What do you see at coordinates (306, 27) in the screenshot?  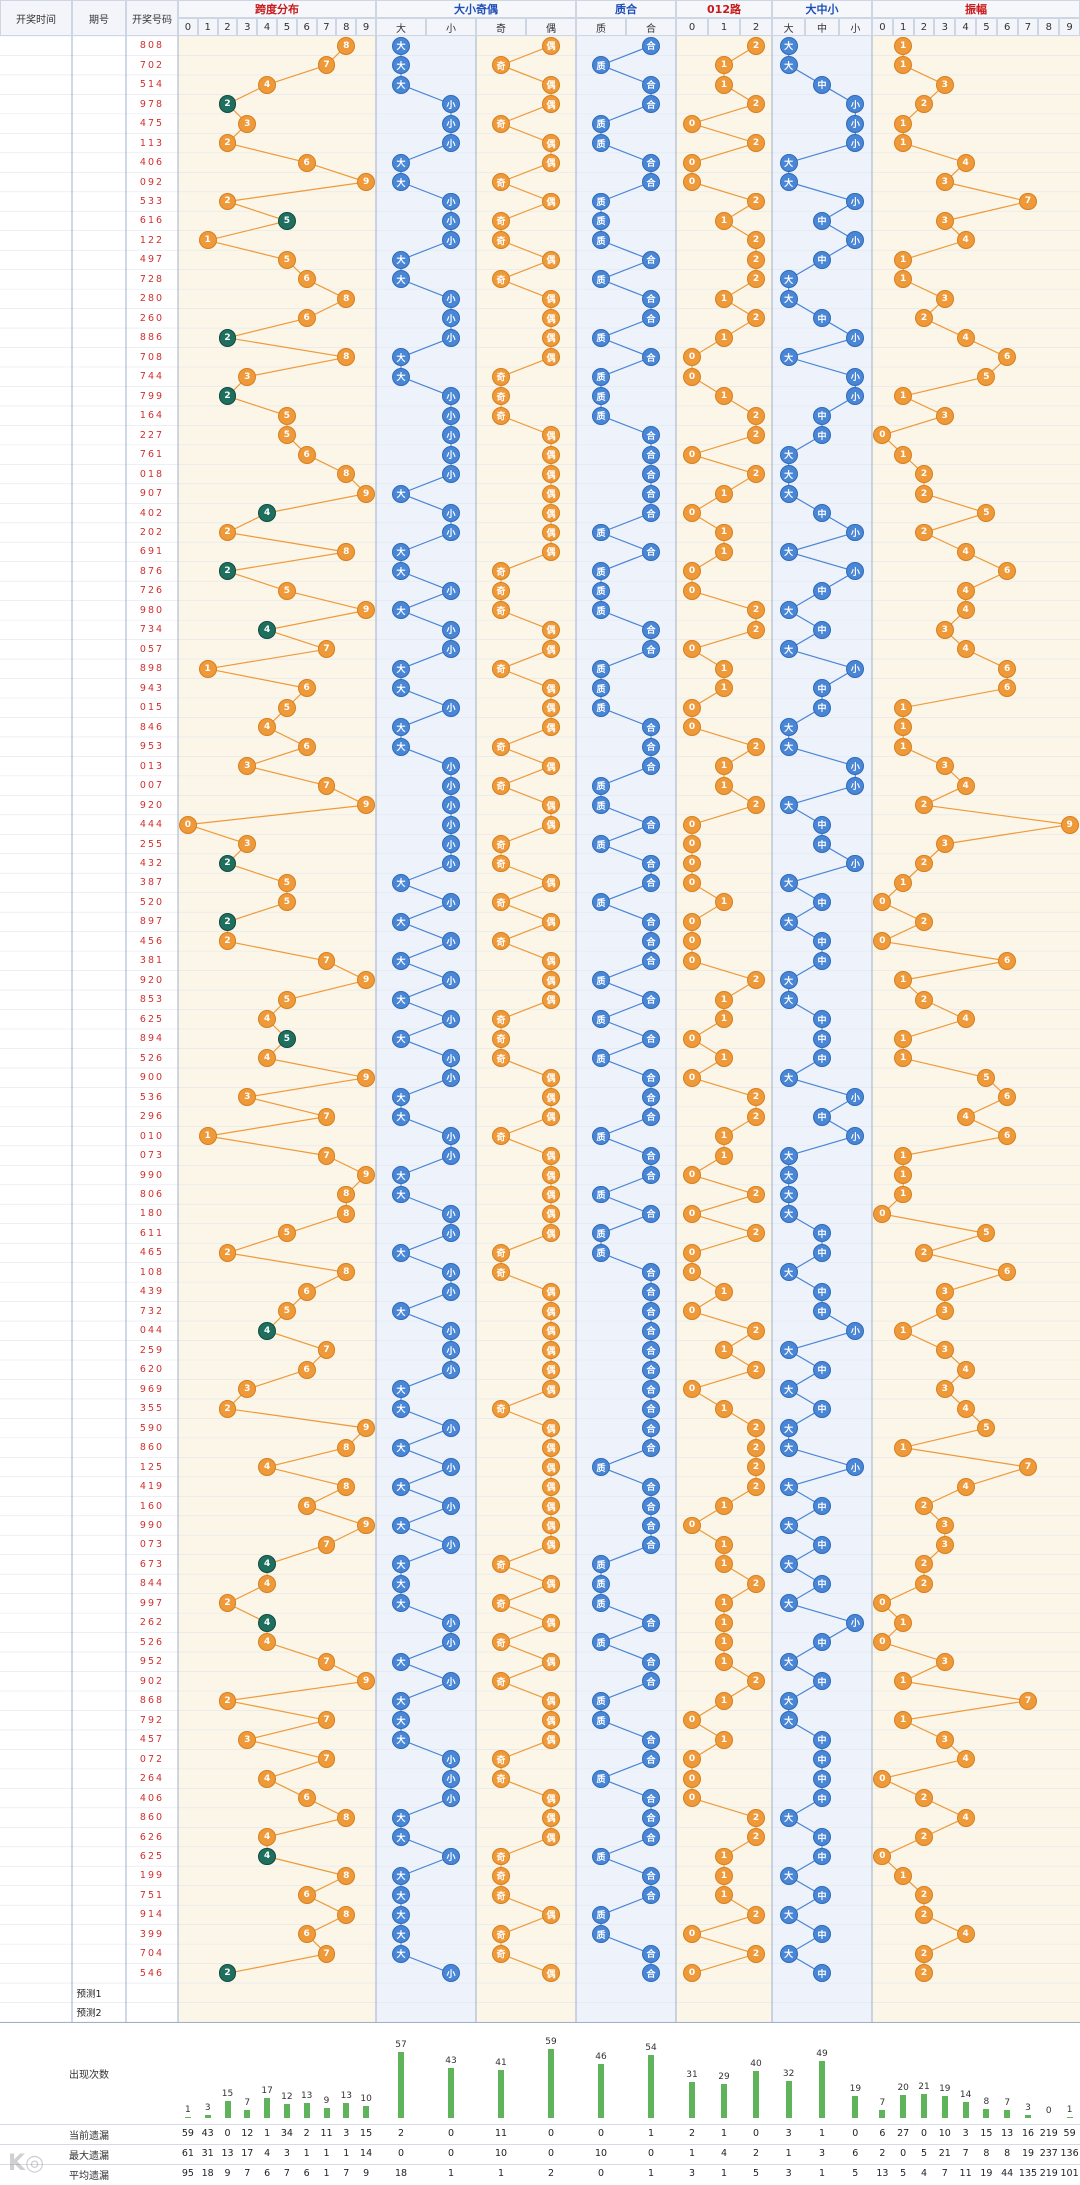 I see `header-span-digit: 6` at bounding box center [306, 27].